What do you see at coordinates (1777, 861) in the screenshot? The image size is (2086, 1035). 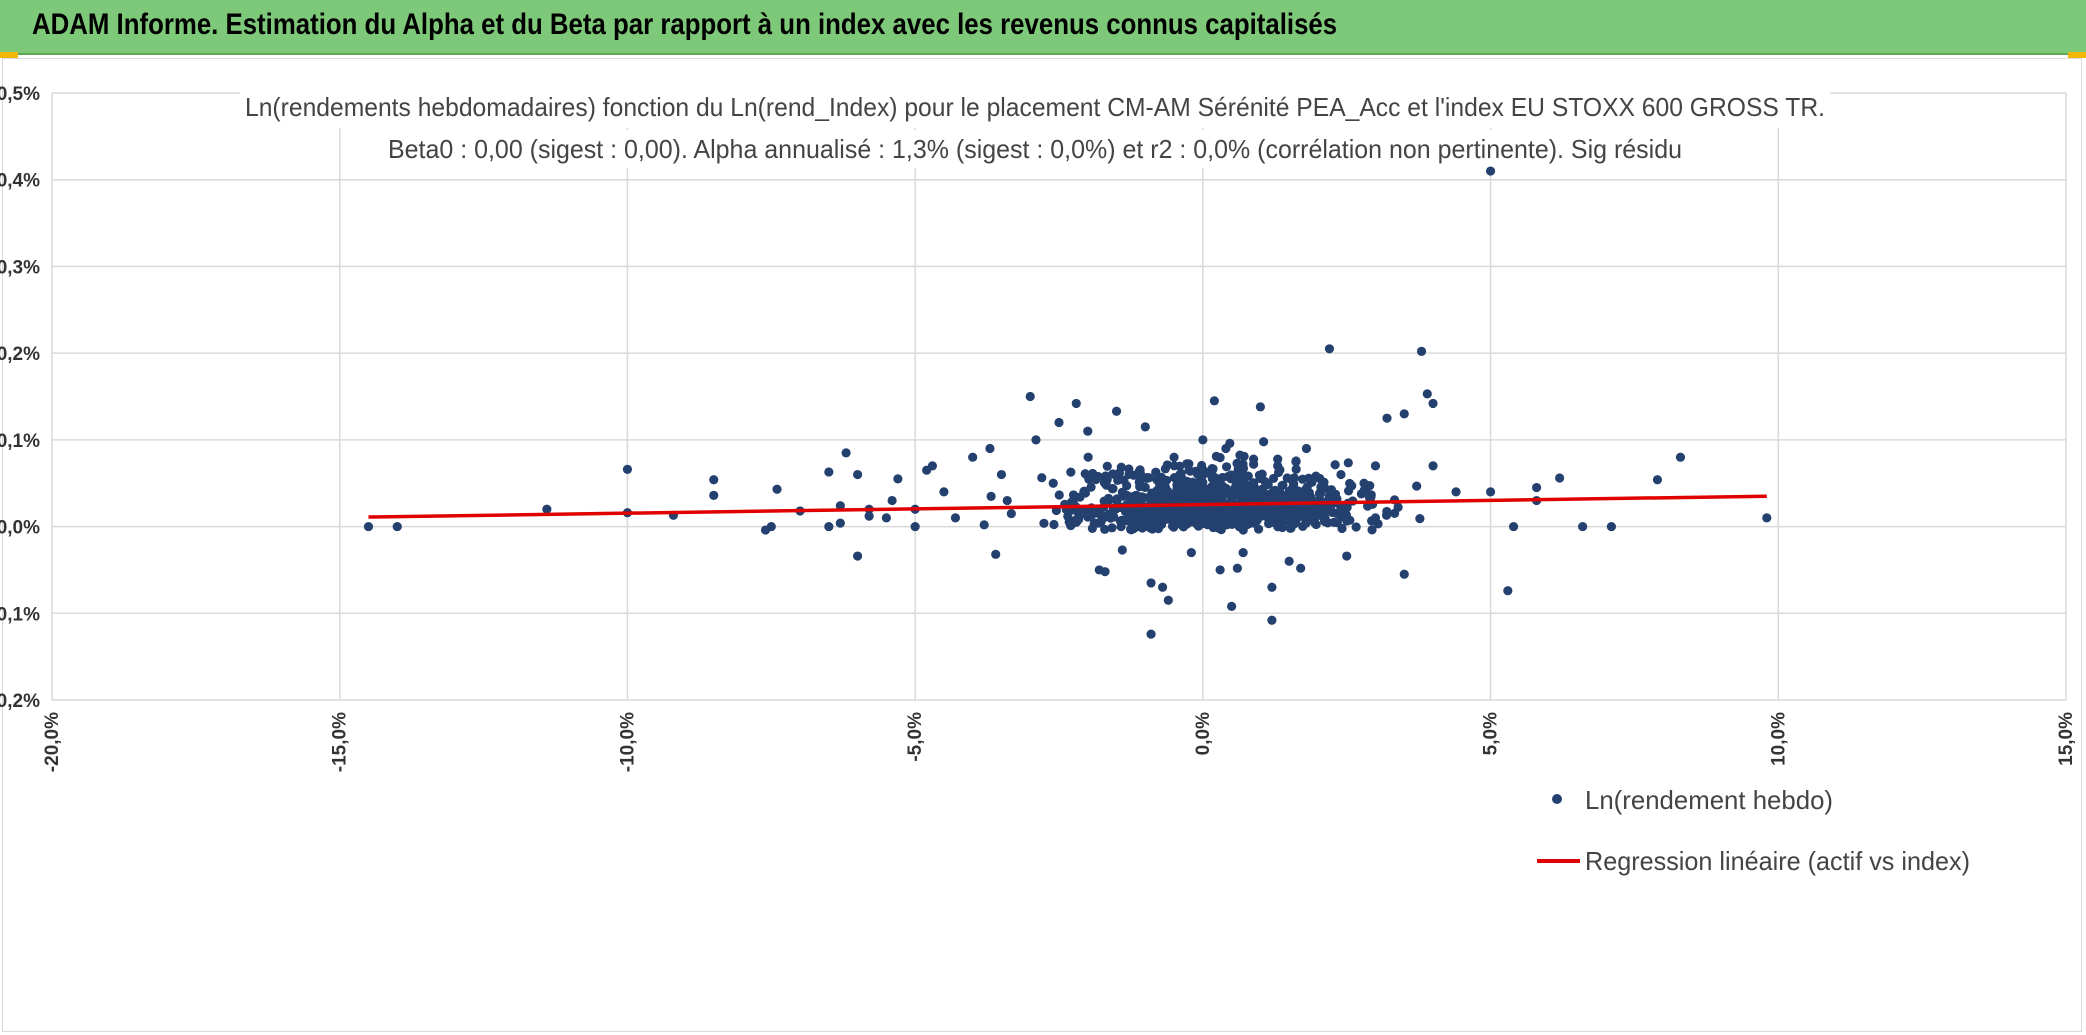 I see `legend-regression-label: Regression linéaire (actif vs index)` at bounding box center [1777, 861].